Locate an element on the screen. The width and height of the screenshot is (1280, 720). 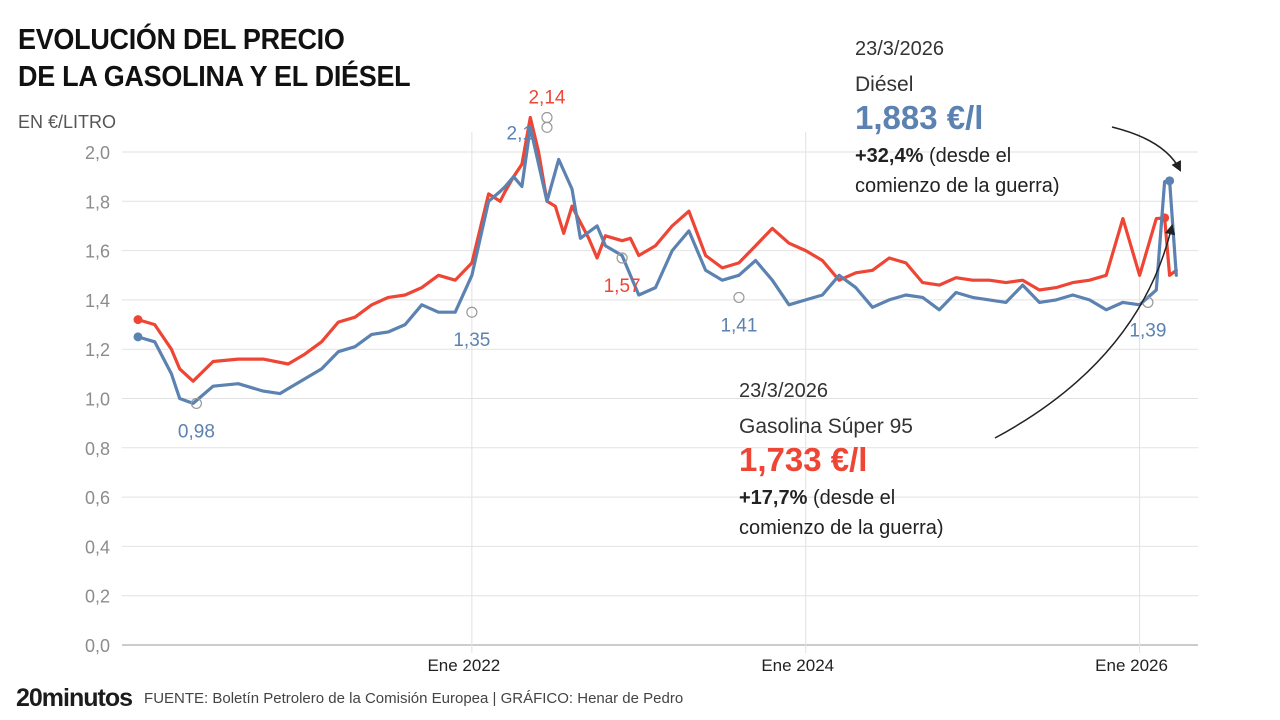
gasoline-change: +17,7% (desde el comienzo de la guerra) is located at coordinates (841, 513).